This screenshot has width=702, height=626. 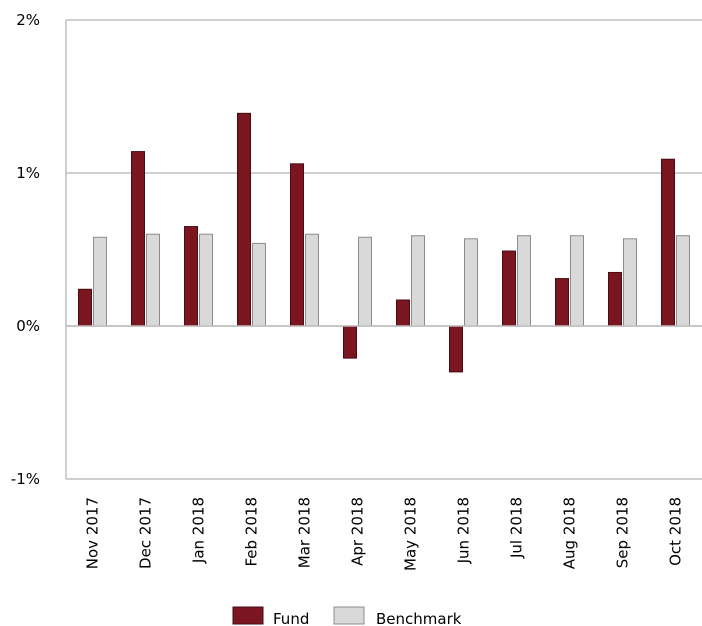 What do you see at coordinates (517, 528) in the screenshot?
I see `x-tick-label: Jul 2018` at bounding box center [517, 528].